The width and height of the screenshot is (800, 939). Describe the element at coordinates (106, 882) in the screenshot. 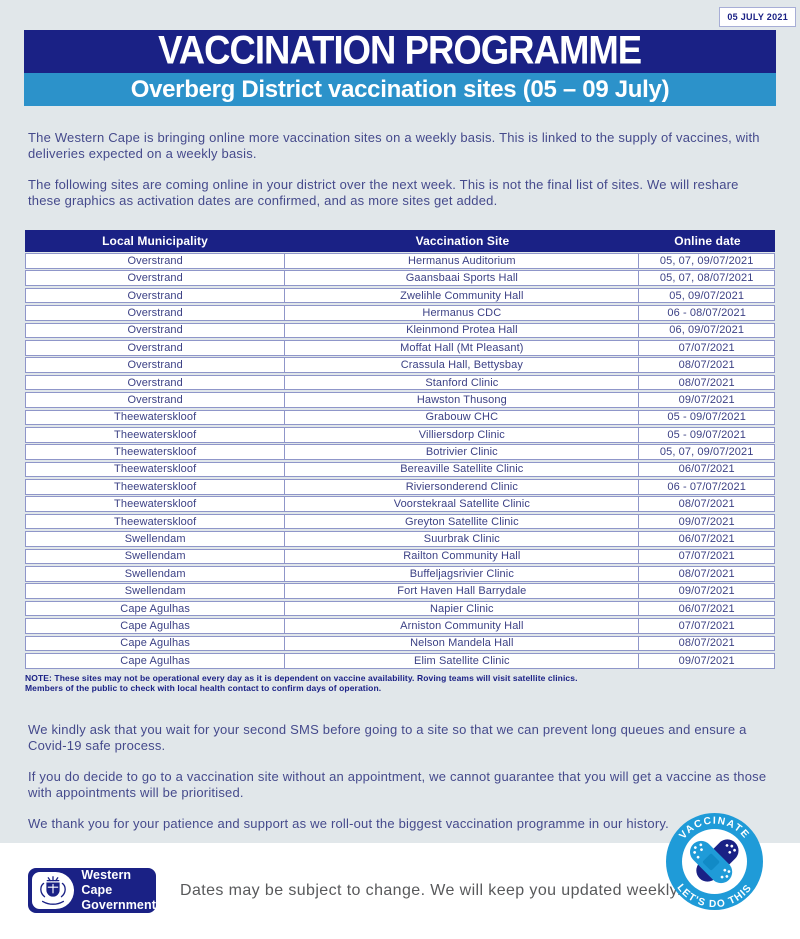

I see `logo-line-1: Western Cape` at that location.